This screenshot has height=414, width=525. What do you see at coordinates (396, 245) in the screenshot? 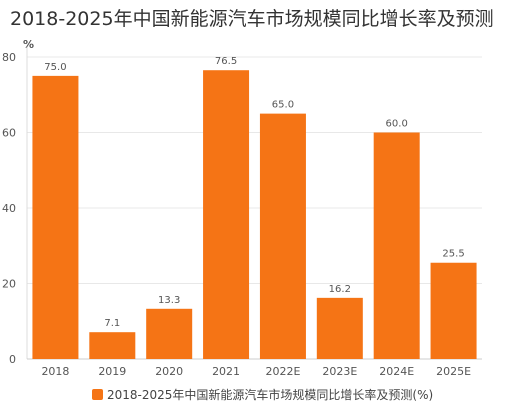
I see `bar-2024E` at bounding box center [396, 245].